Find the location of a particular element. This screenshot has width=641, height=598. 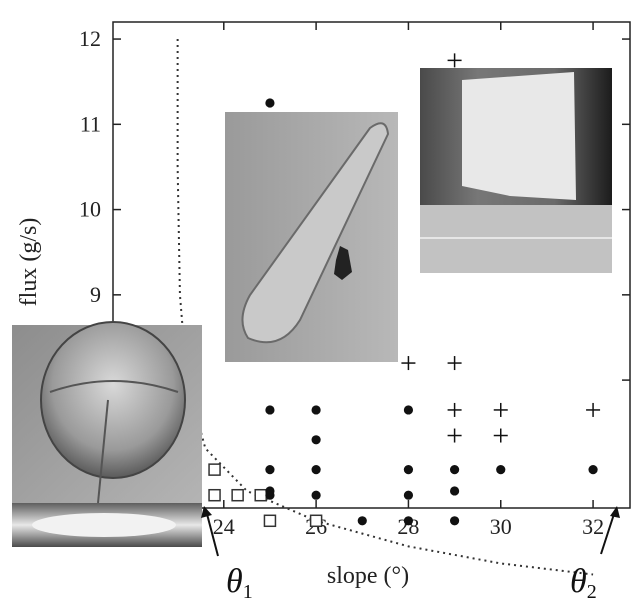

photo-wide-flow is located at coordinates (516, 170).